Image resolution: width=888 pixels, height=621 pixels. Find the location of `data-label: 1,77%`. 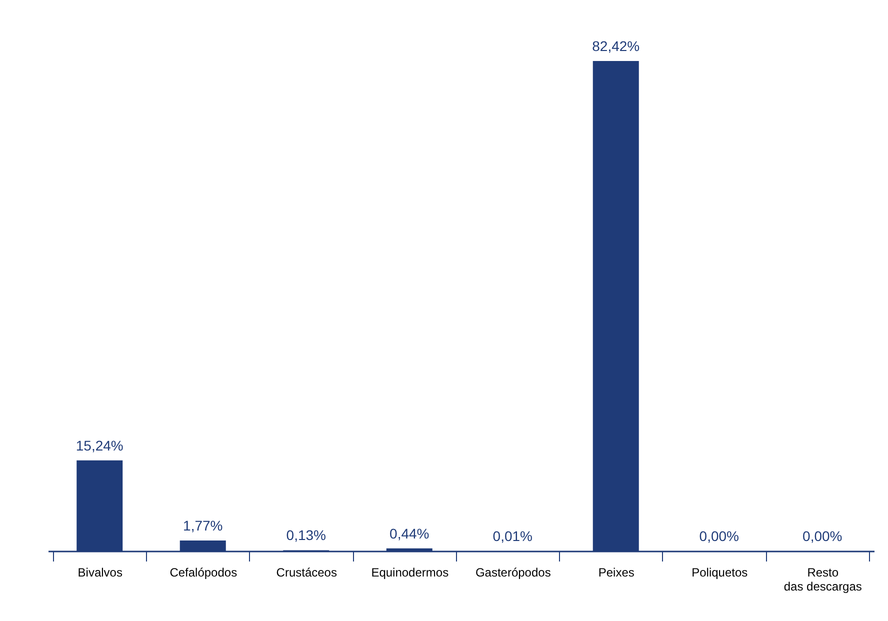

data-label: 1,77% is located at coordinates (203, 525).